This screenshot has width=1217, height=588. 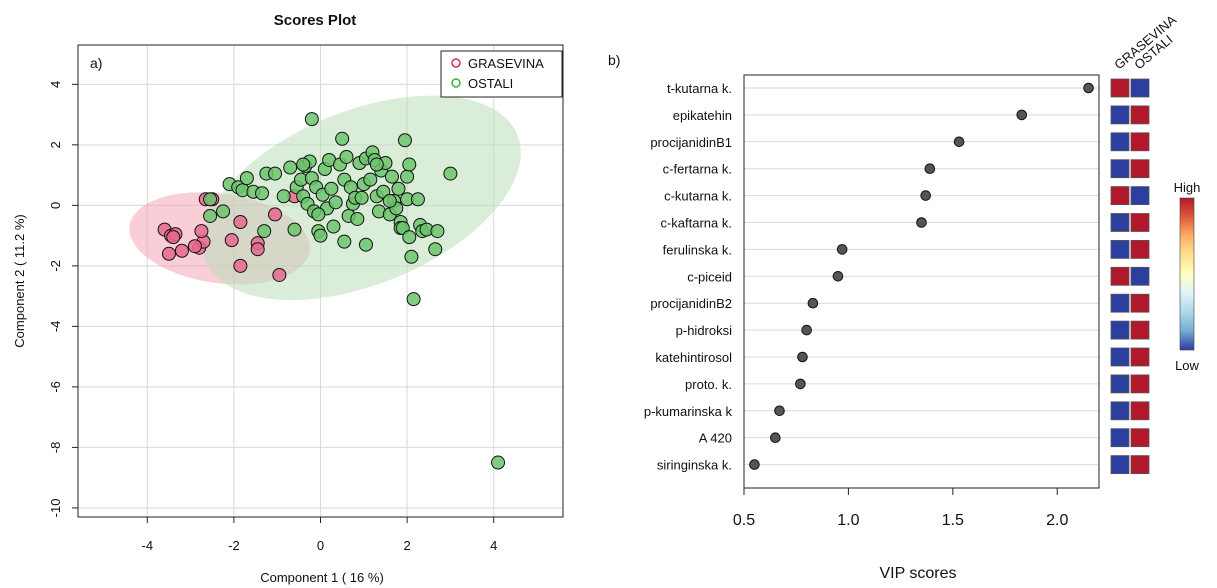 I want to click on vip-feature-label: c-kaftarna k., so click(x=696, y=223).